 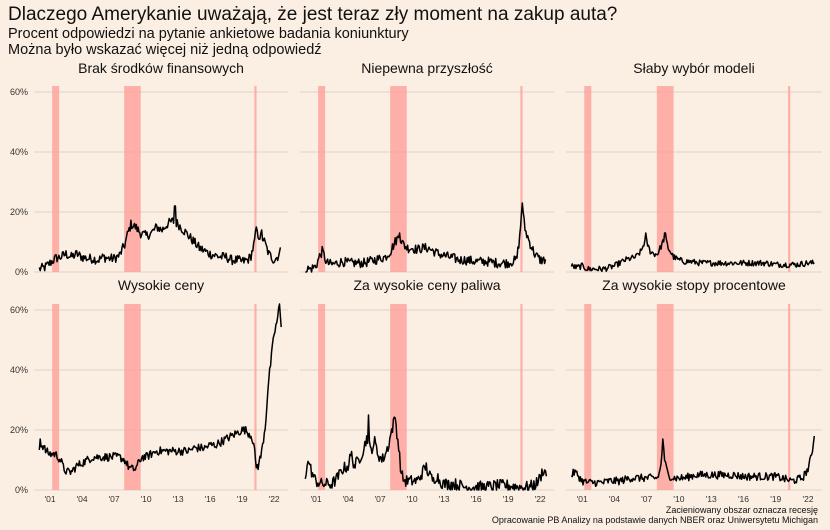 What do you see at coordinates (741, 510) in the screenshot?
I see `recession-note: Zacieniowany obszar oznacza recesję` at bounding box center [741, 510].